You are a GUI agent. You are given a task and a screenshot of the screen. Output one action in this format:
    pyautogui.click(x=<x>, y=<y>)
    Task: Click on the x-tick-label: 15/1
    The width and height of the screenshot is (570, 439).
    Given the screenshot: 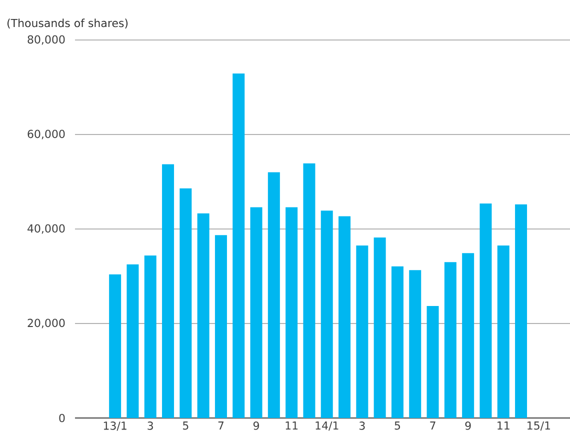 What is the action you would take?
    pyautogui.click(x=539, y=426)
    